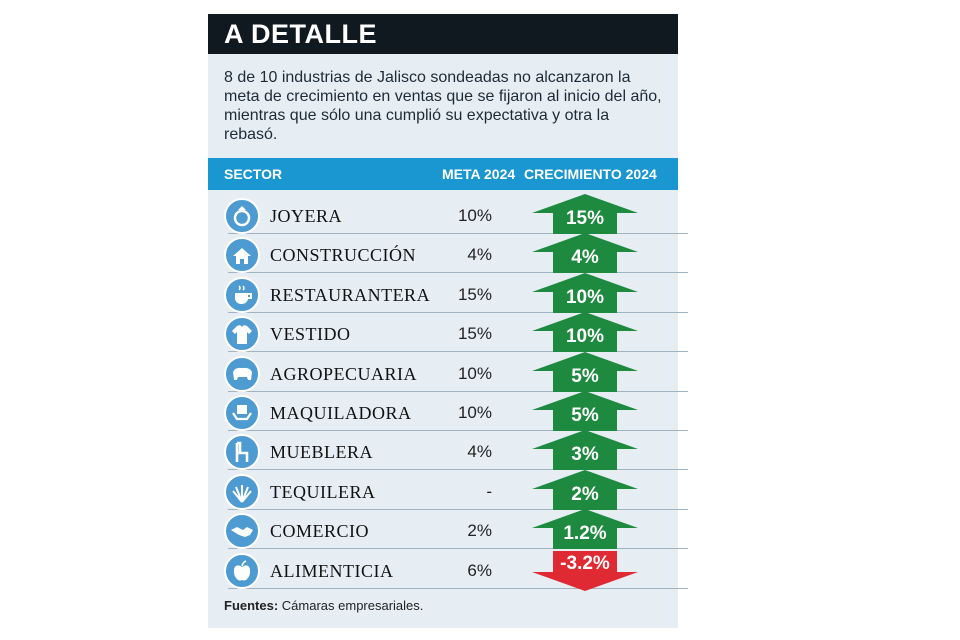  What do you see at coordinates (448, 530) in the screenshot?
I see `table-row: COMERCIO 2% 1.2%` at bounding box center [448, 530].